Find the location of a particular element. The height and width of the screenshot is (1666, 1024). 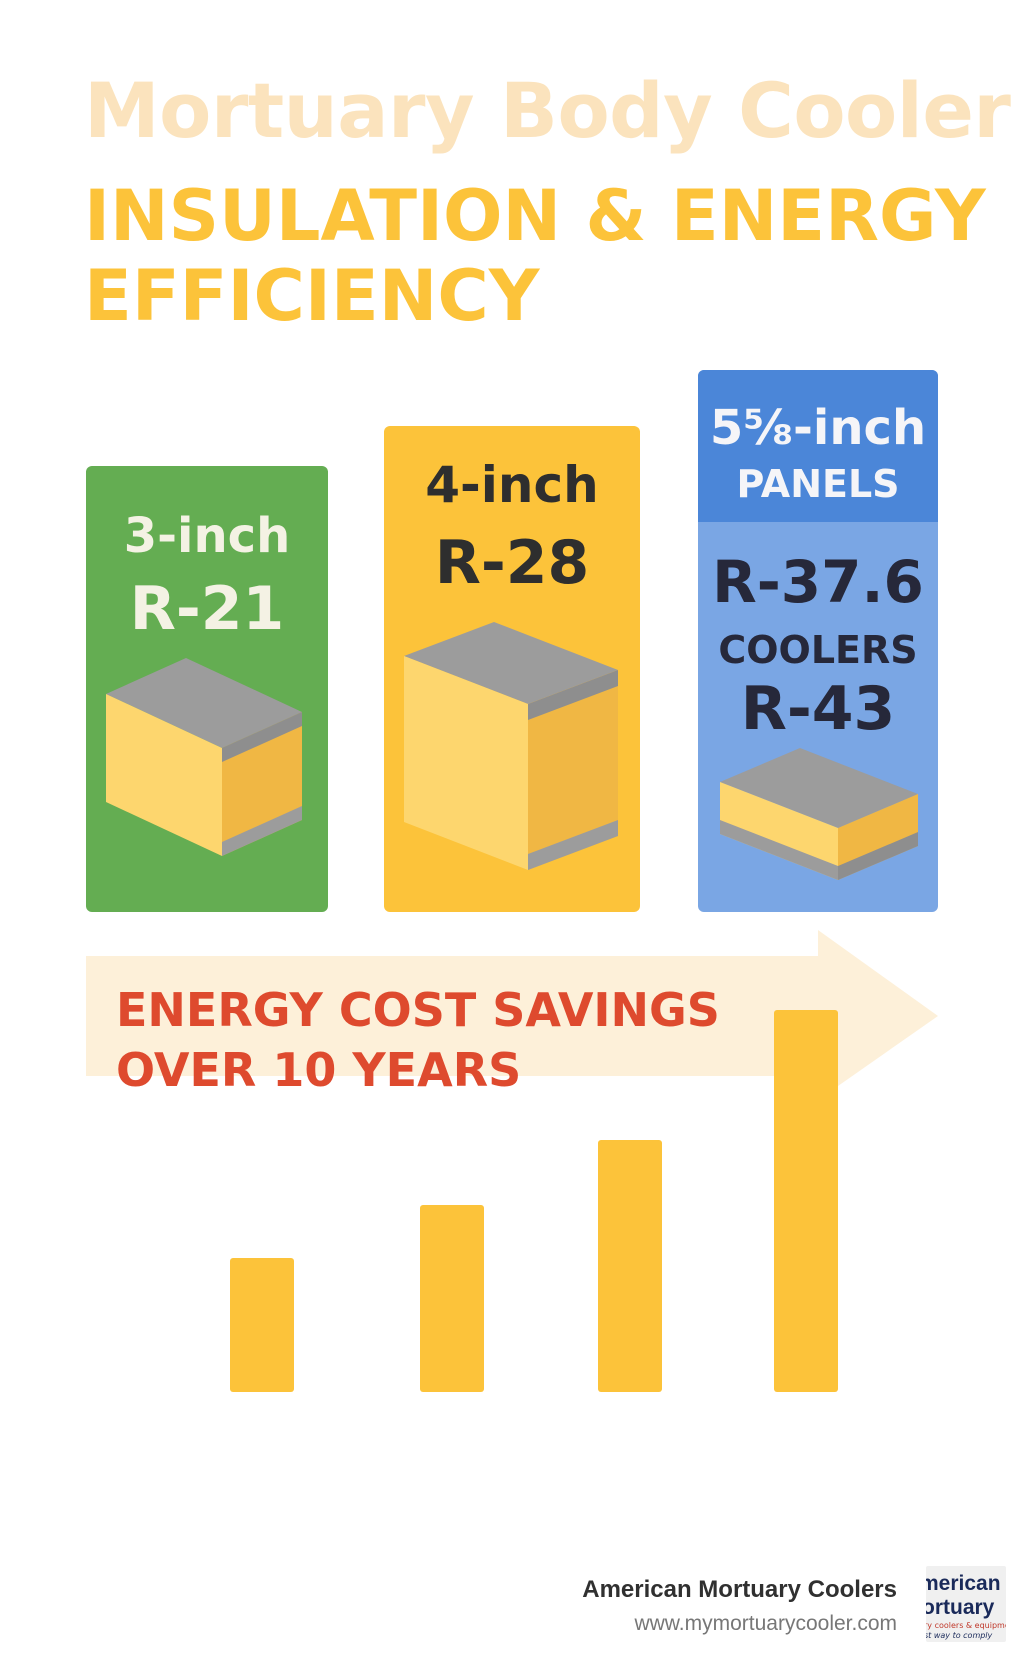

panel-r-value: R-37.6 is located at coordinates (818, 582).